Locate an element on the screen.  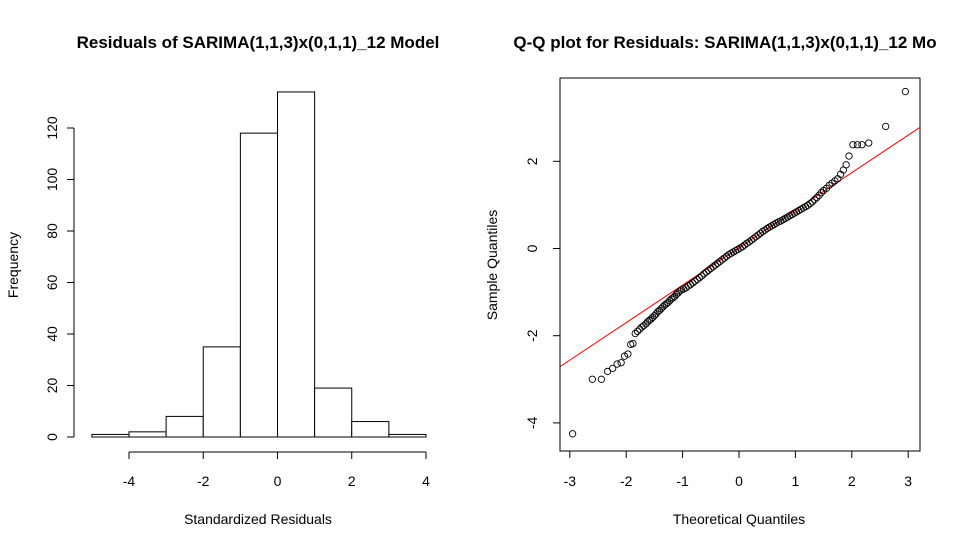
histogram-x-tick-label: 4 is located at coordinates (426, 481).